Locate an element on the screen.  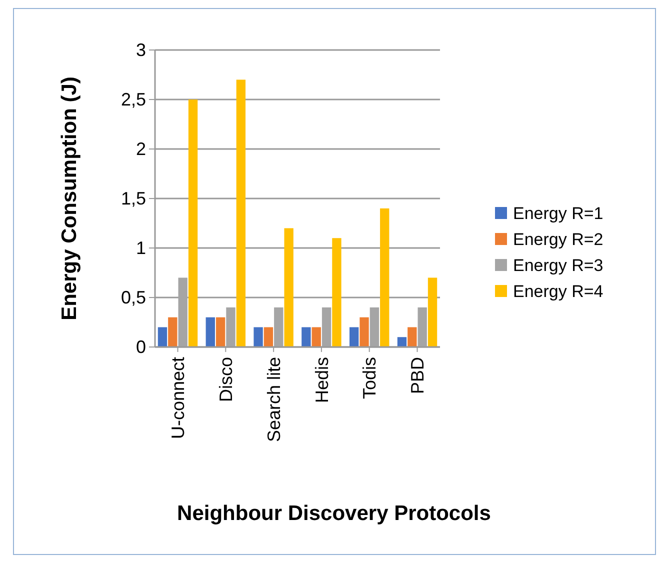
y-axis-title: Energy Consumption (J) is located at coordinates (69, 198).